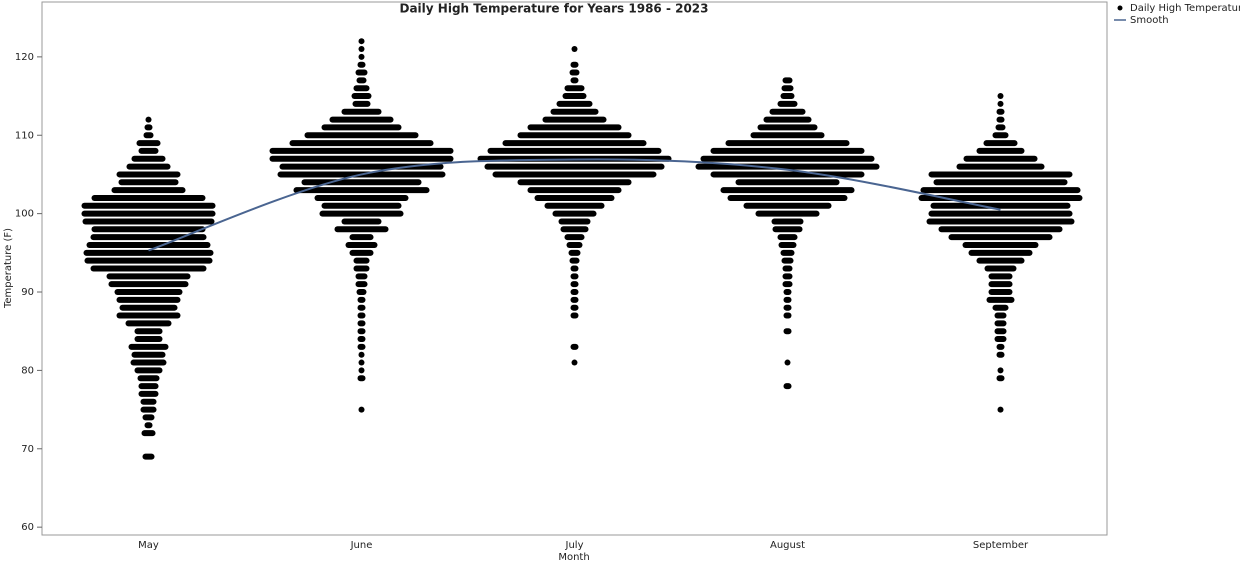  What do you see at coordinates (24, 214) in the screenshot?
I see `y-tick-label: 100` at bounding box center [24, 214].